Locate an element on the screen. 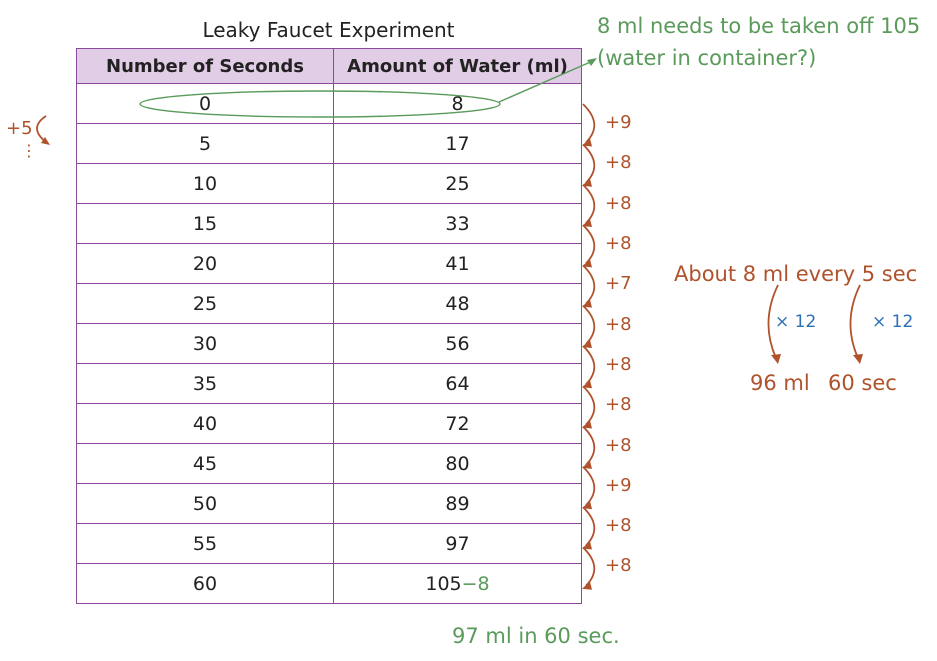 This screenshot has height=661, width=937. multiplier-right: × 12 is located at coordinates (892, 322).